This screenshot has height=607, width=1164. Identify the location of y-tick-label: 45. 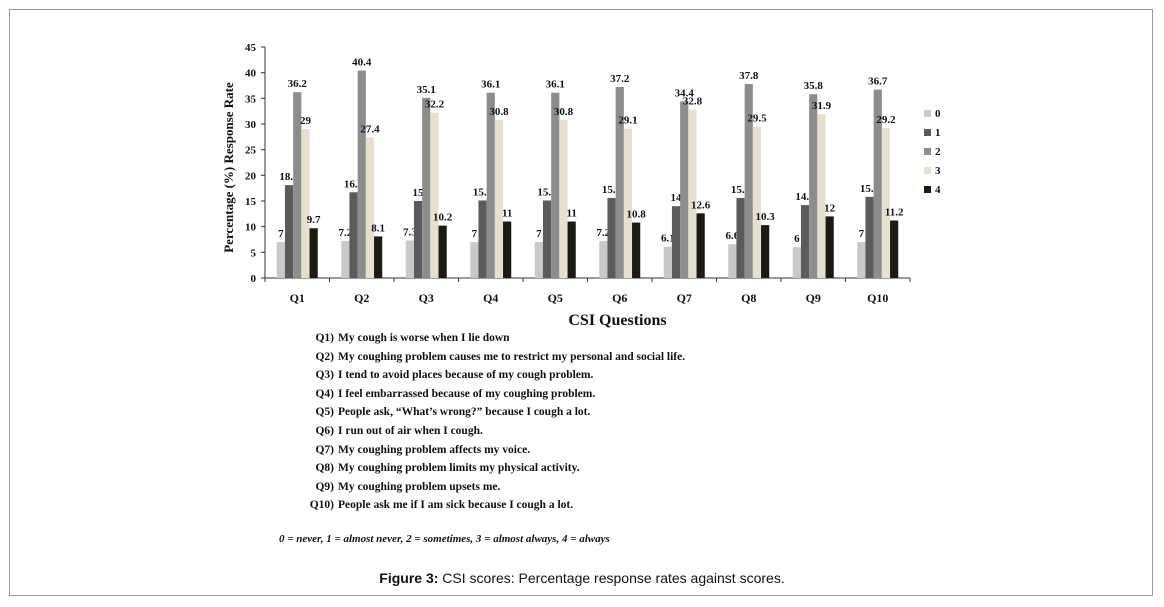
(251, 48).